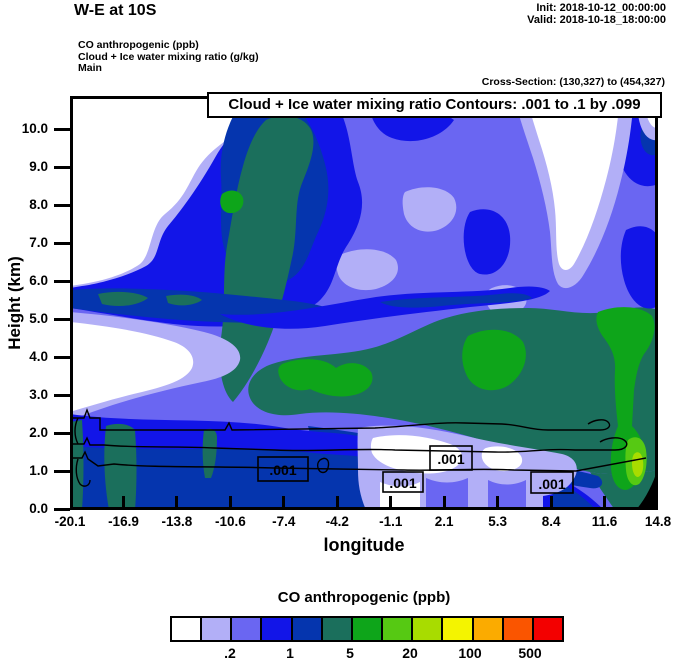 The height and width of the screenshot is (667, 674). What do you see at coordinates (391, 521) in the screenshot?
I see `x-tick-label: -1.1` at bounding box center [391, 521].